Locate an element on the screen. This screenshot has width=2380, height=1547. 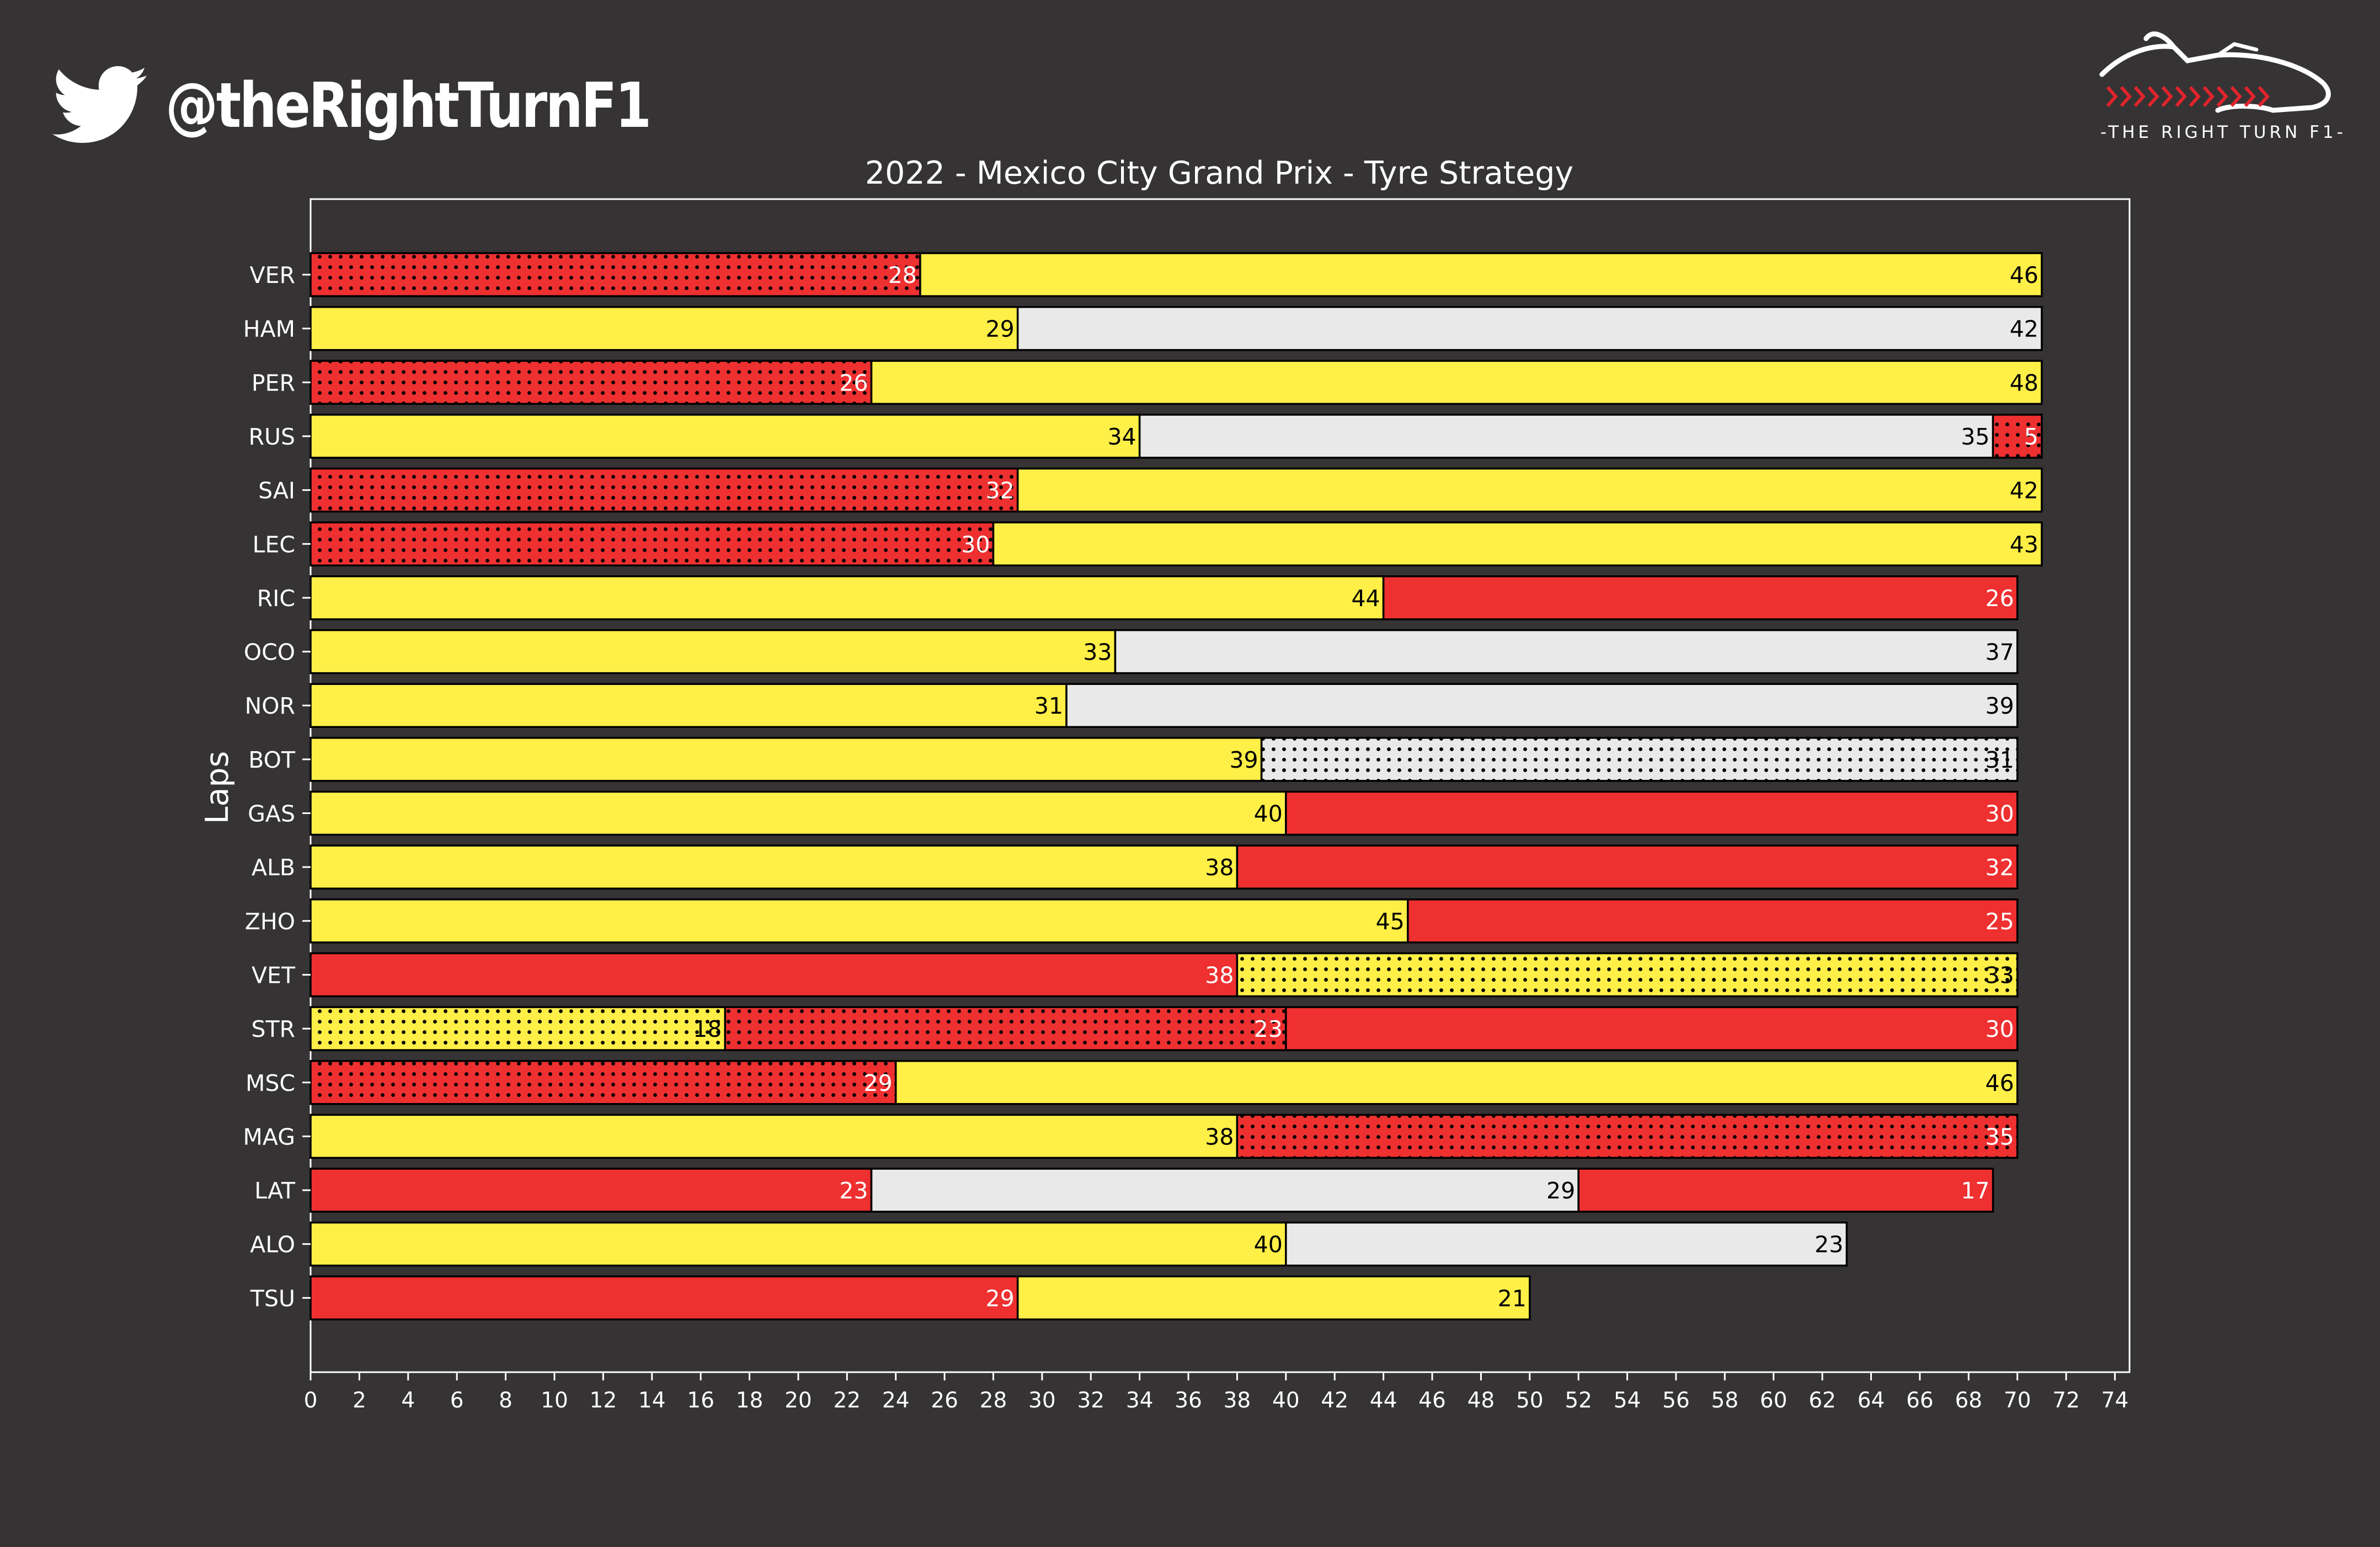
driver-row-alo: 40 23 is located at coordinates (1078, 1244).